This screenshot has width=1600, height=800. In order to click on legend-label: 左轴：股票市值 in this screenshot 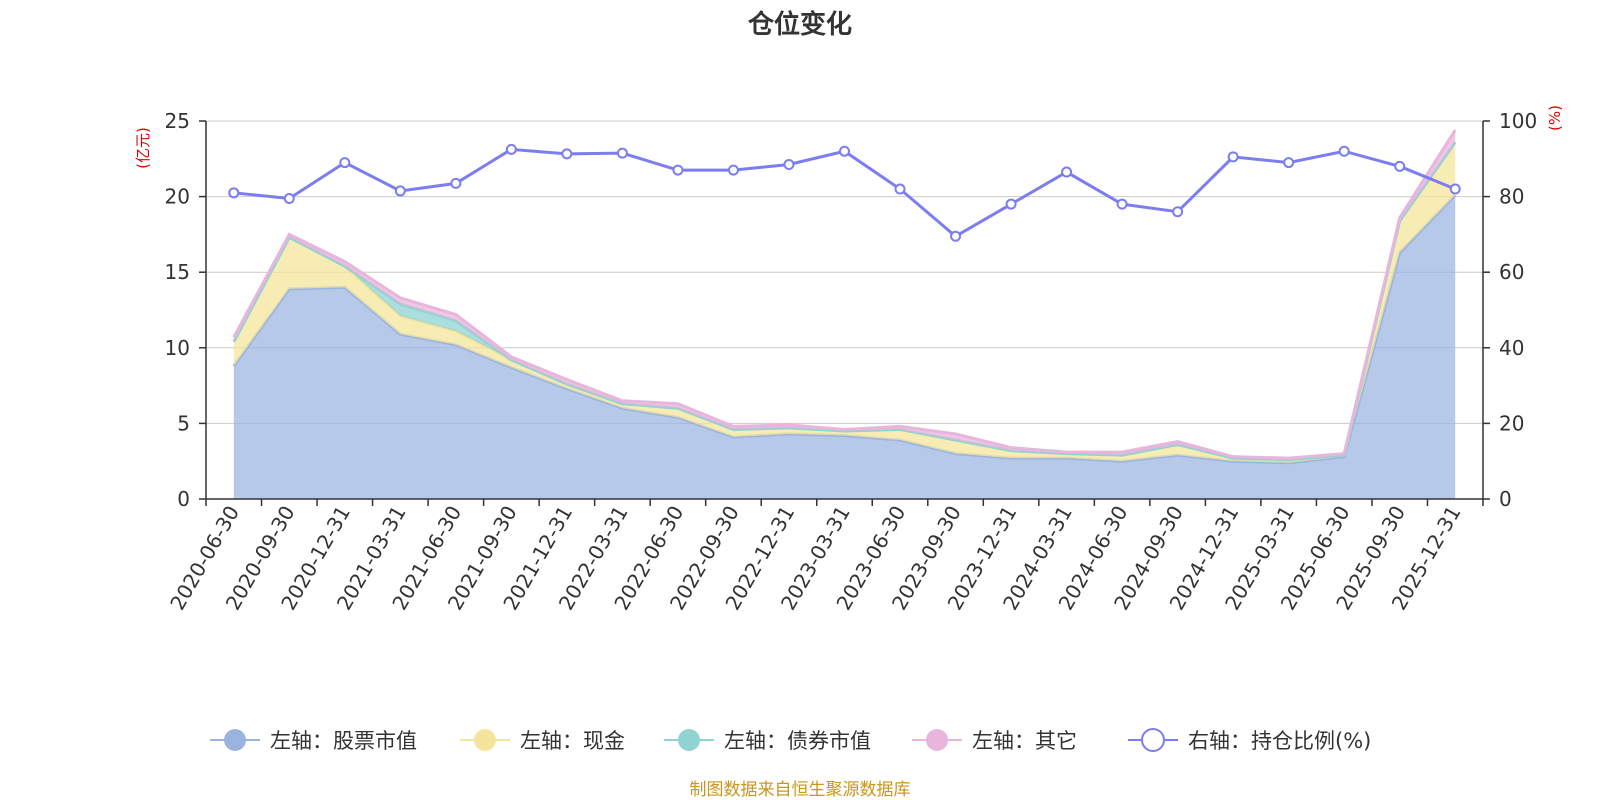, I will do `click(343, 741)`.